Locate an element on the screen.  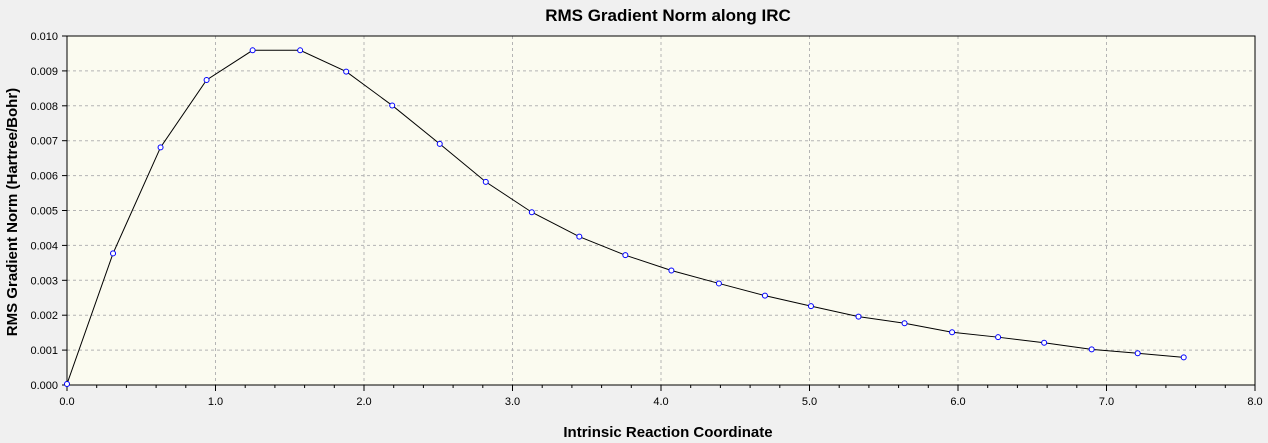
x-tick-label: 8.0 is located at coordinates (1254, 402).